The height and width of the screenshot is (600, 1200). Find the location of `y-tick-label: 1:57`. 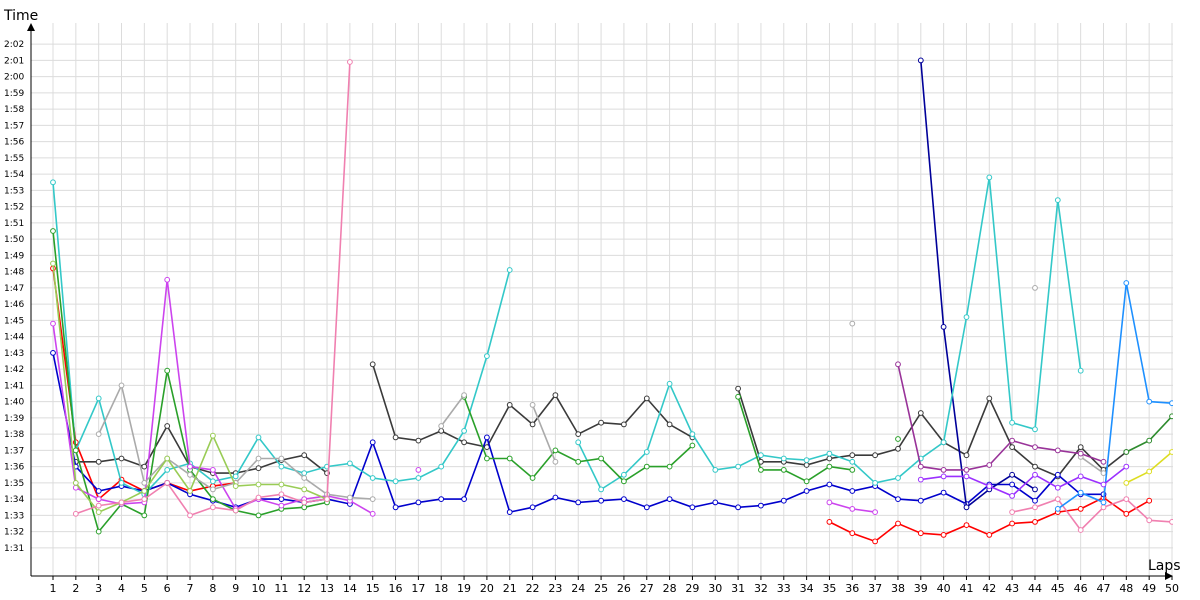

y-tick-label: 1:57 is located at coordinates (14, 126).